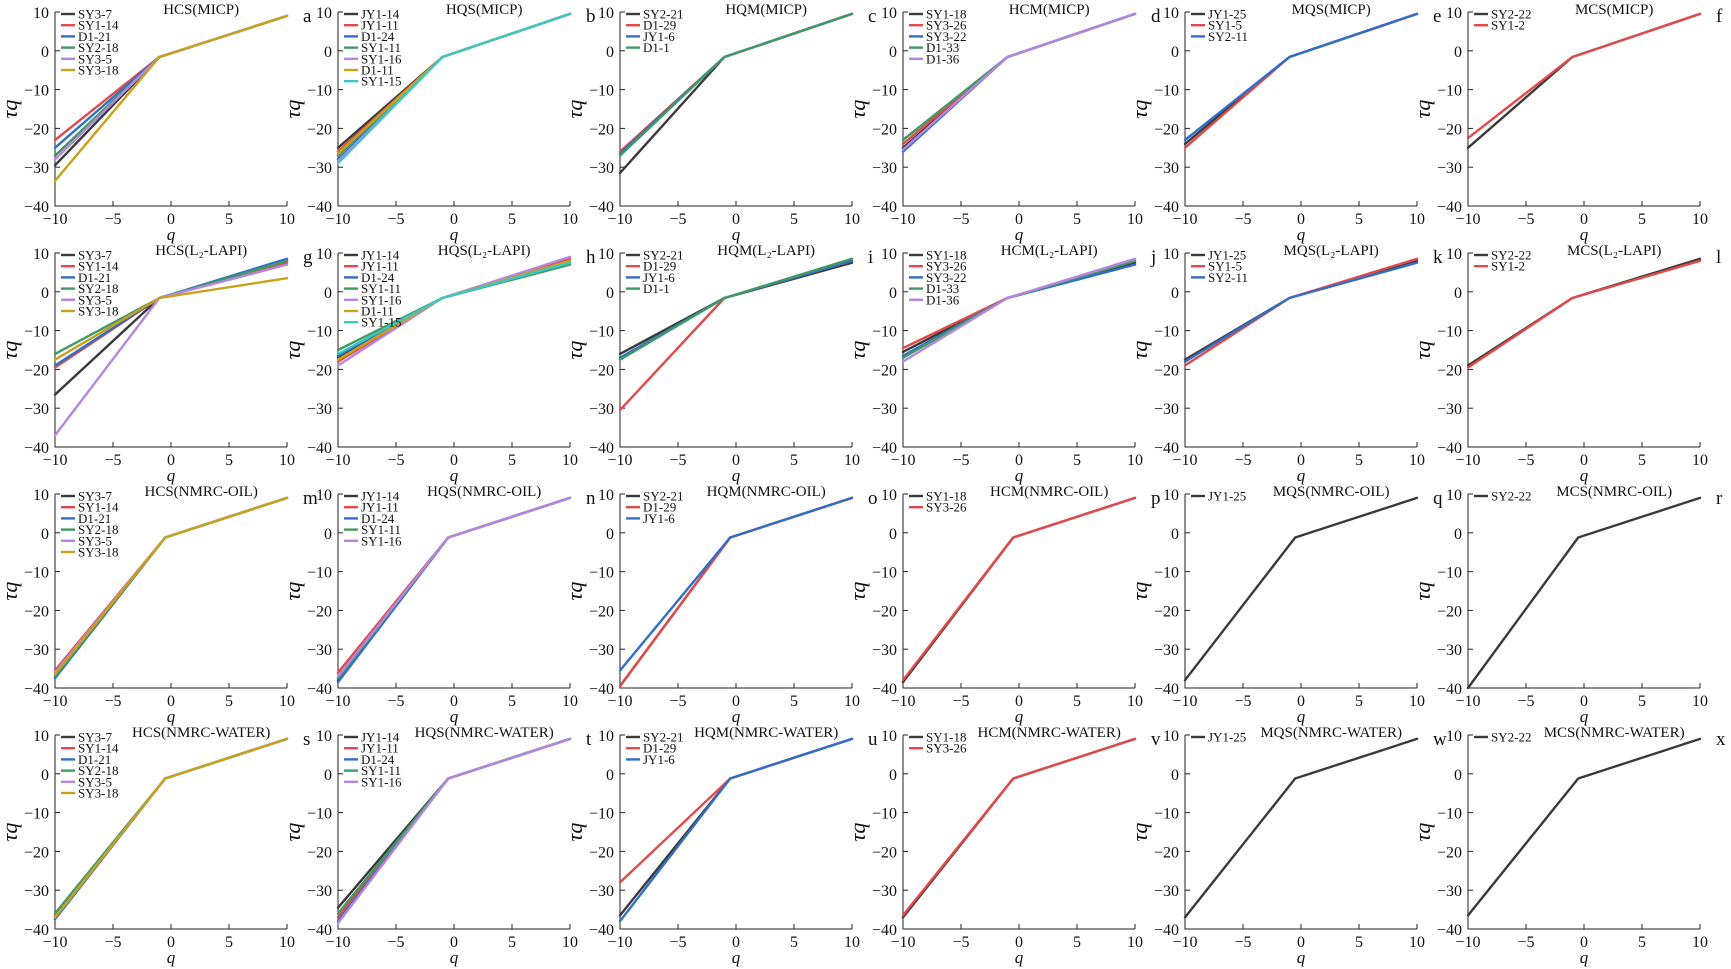  What do you see at coordinates (1331, 733) in the screenshot?
I see `panel-title: MQS(NMRC-WATER)` at bounding box center [1331, 733].